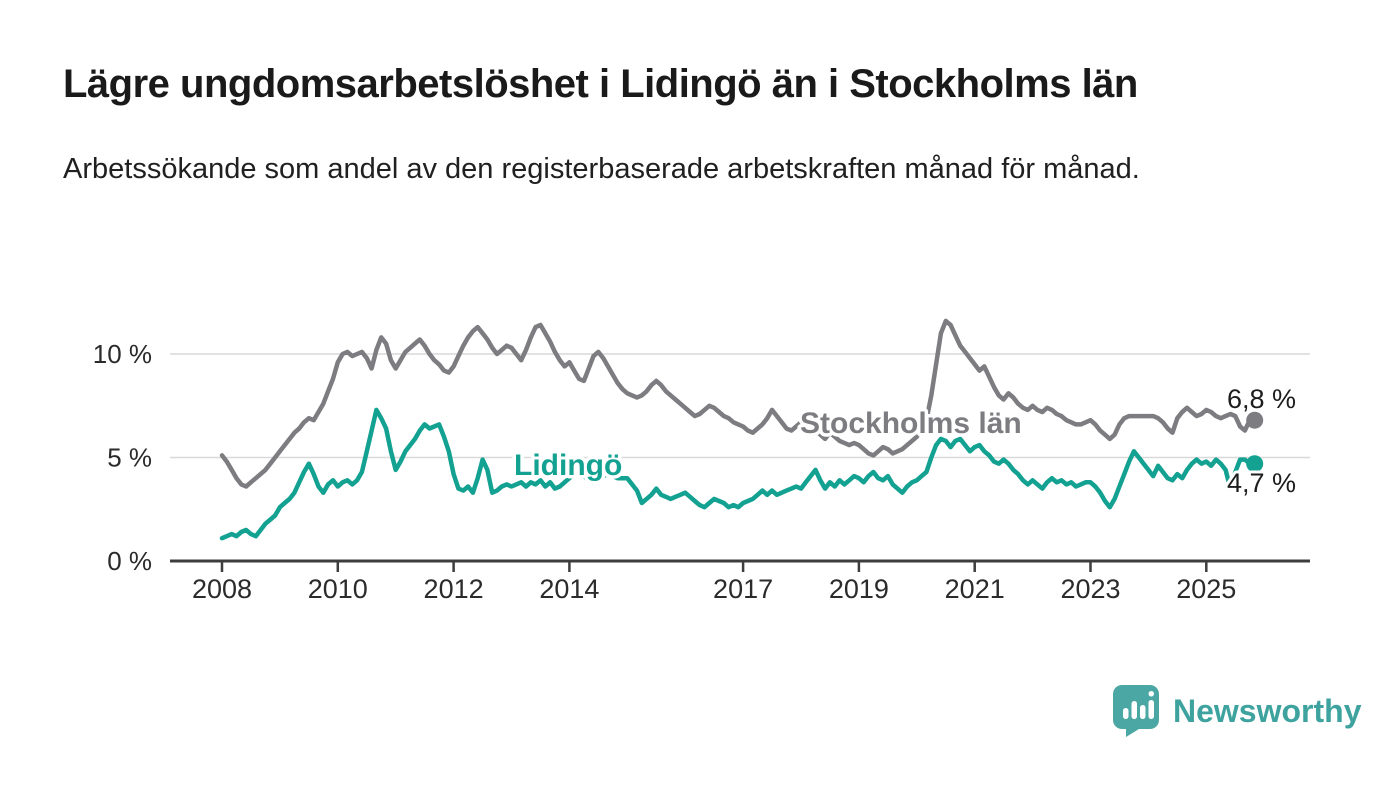 The width and height of the screenshot is (1400, 794). Describe the element at coordinates (222, 589) in the screenshot. I see `x-tick-label: 2008` at that location.